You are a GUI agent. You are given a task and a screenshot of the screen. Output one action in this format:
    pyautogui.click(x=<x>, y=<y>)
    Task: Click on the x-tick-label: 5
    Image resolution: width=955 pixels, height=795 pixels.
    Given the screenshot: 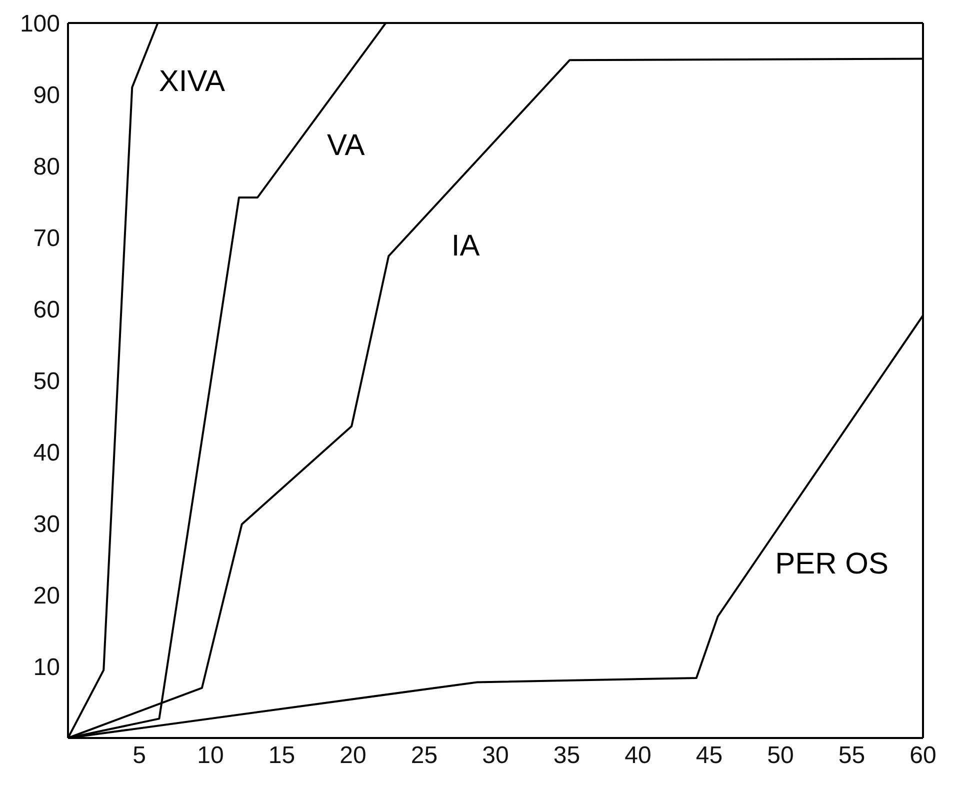 What is the action you would take?
    pyautogui.click(x=139, y=756)
    